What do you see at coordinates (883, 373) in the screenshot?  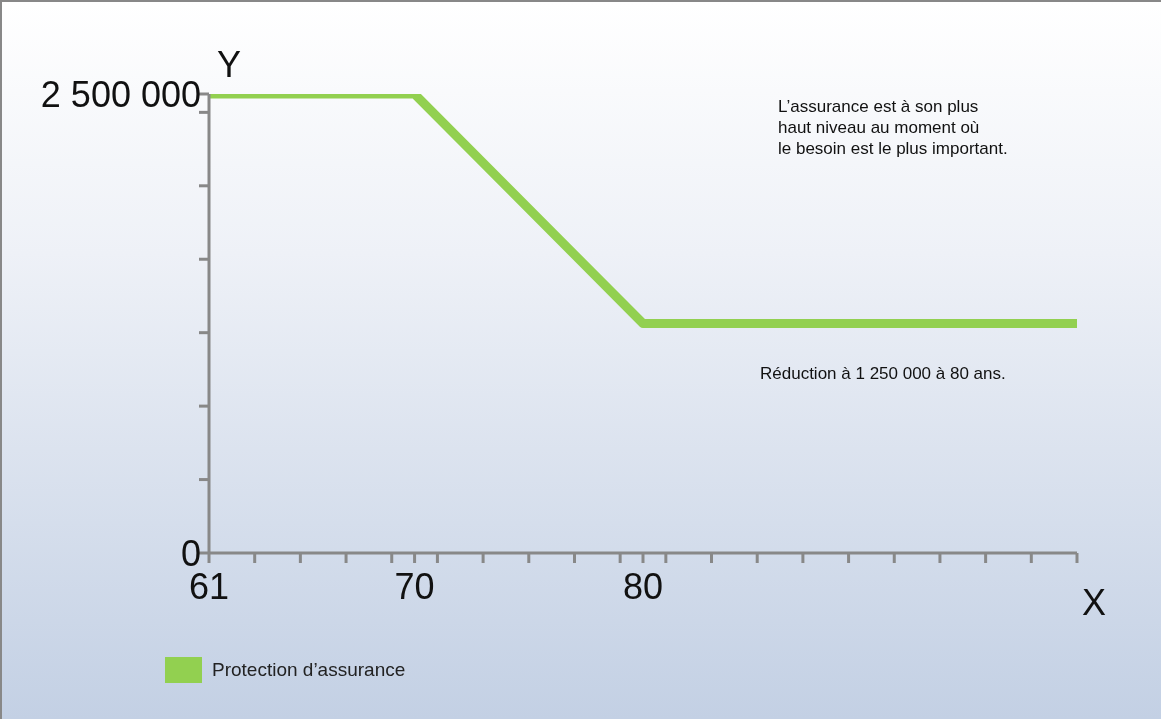 I see `annotation: Réduction à 1 250 000 à 80 ans.` at bounding box center [883, 373].